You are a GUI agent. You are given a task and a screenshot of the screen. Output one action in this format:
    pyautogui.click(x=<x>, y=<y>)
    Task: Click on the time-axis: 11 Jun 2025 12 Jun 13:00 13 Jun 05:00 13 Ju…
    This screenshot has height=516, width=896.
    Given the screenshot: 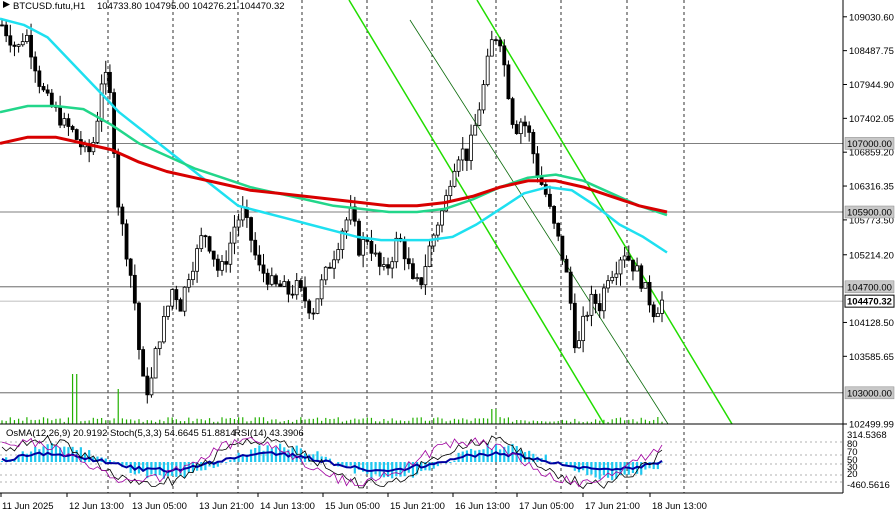 What is the action you would take?
    pyautogui.click(x=353, y=502)
    